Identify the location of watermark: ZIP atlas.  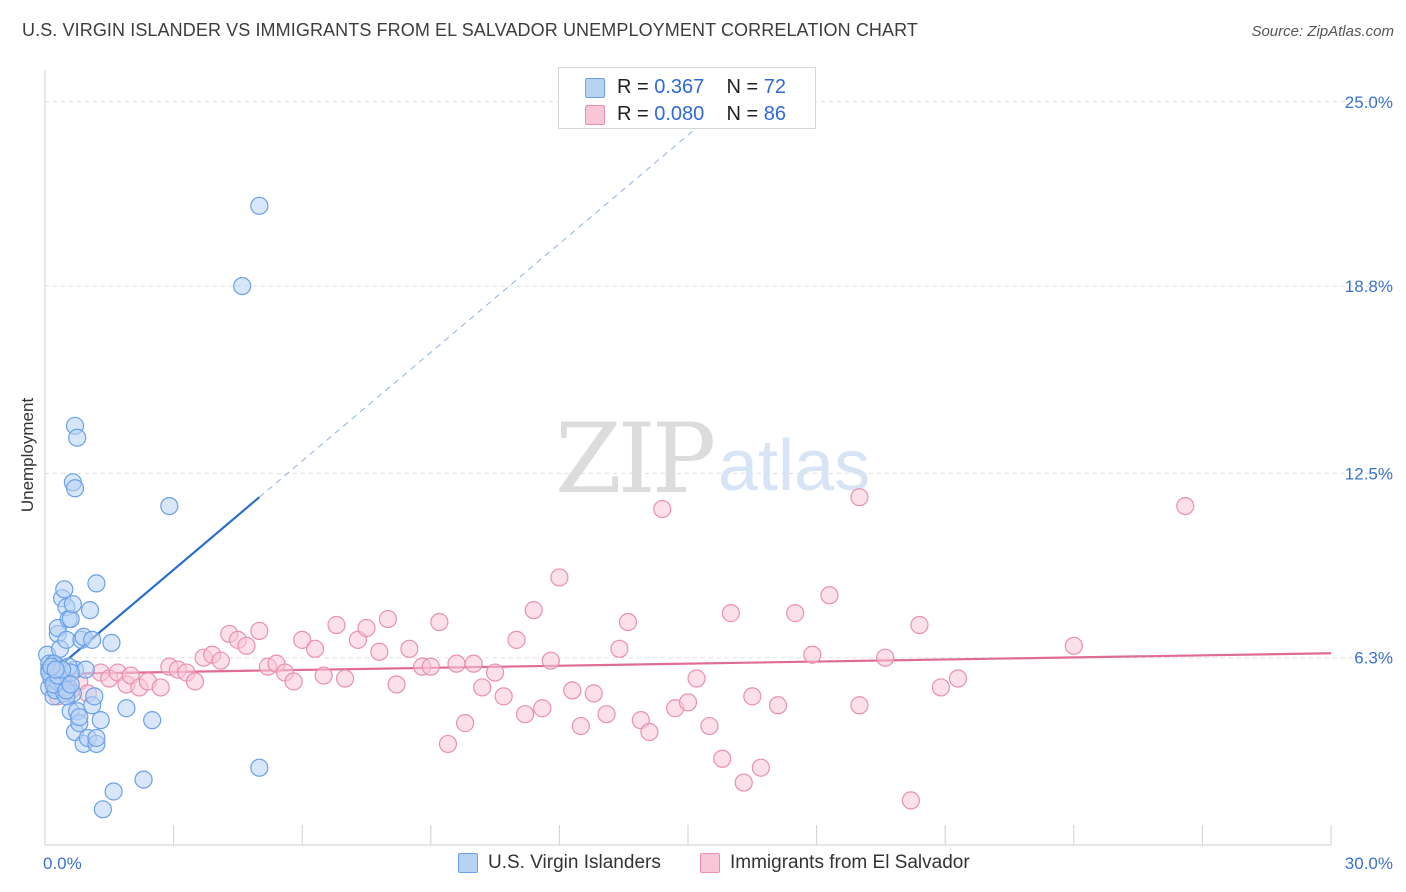
(712, 459).